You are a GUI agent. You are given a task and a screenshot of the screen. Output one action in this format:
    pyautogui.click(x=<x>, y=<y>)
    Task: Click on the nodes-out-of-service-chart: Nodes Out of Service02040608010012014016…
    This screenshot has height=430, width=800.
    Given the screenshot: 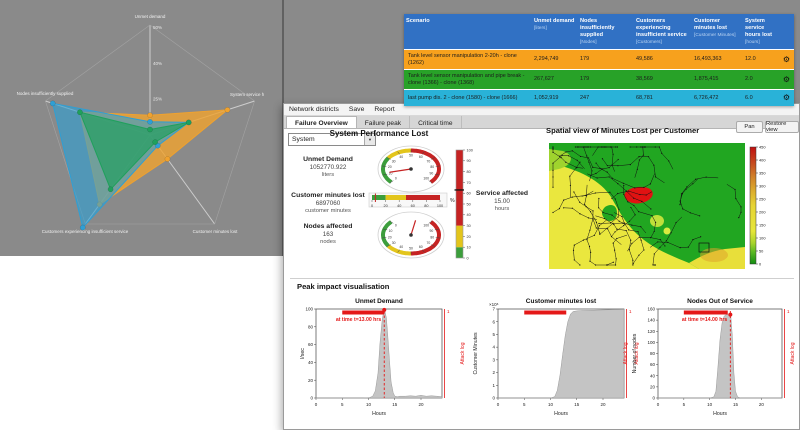 What is the action you would take?
    pyautogui.click(x=709, y=357)
    